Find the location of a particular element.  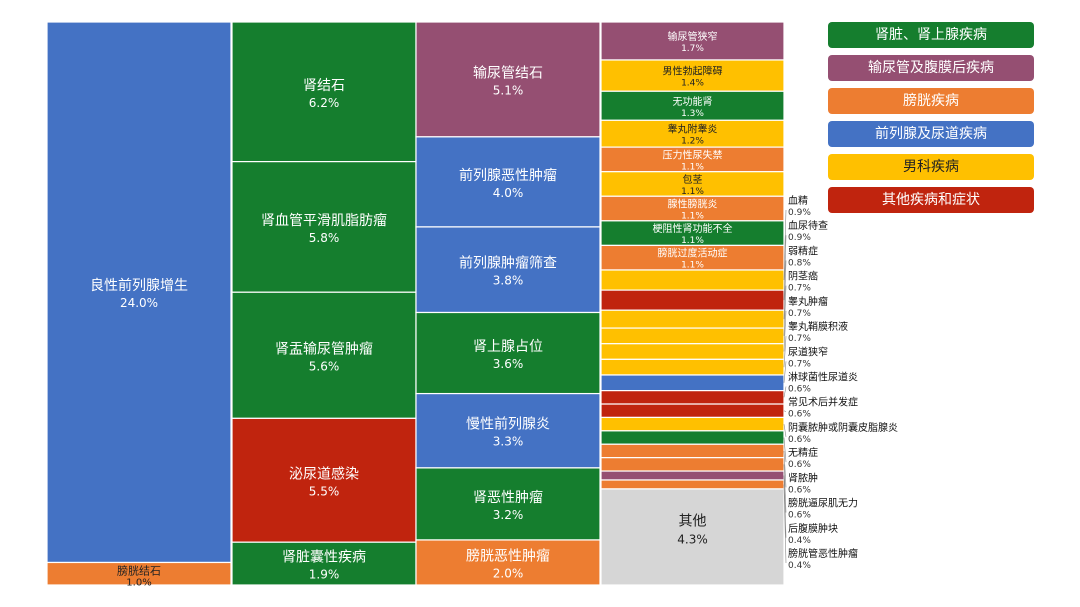

cell-value-label: 1.2% is located at coordinates (692, 142).